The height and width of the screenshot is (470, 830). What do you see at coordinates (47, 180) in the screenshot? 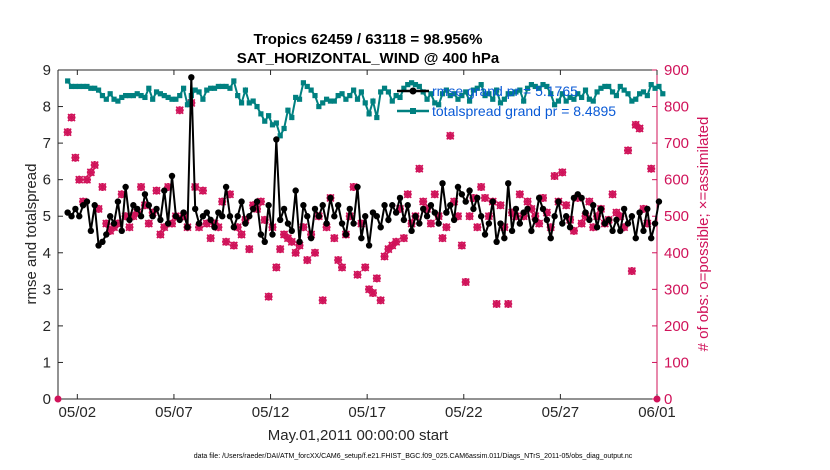
I see `left-tick-label: 6` at bounding box center [47, 180].